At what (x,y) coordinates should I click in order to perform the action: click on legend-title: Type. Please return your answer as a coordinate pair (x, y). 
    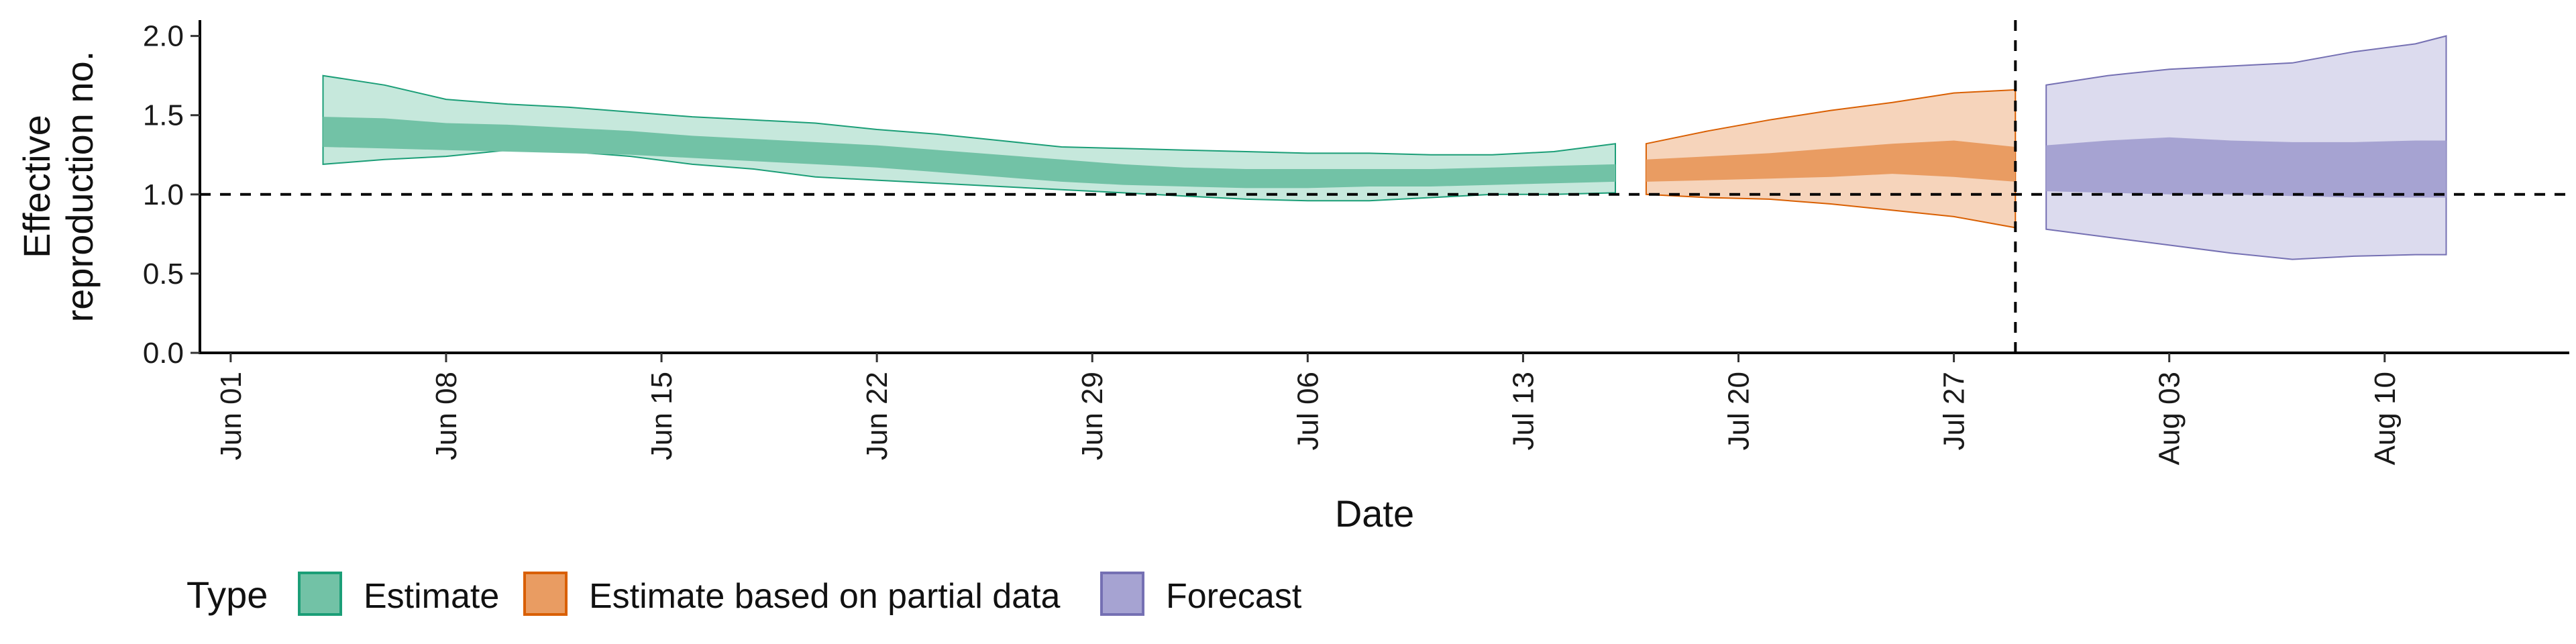
    Looking at the image, I should click on (227, 595).